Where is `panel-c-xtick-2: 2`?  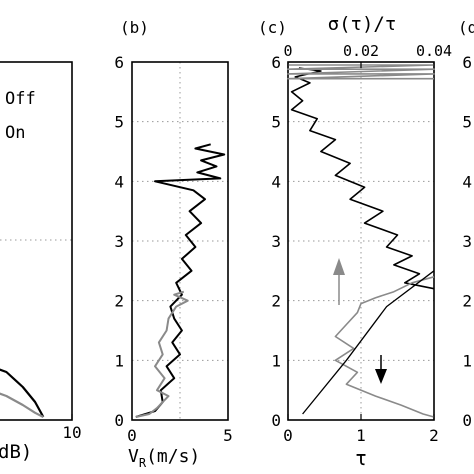
panel-c-xtick-2: 2 is located at coordinates (434, 435).